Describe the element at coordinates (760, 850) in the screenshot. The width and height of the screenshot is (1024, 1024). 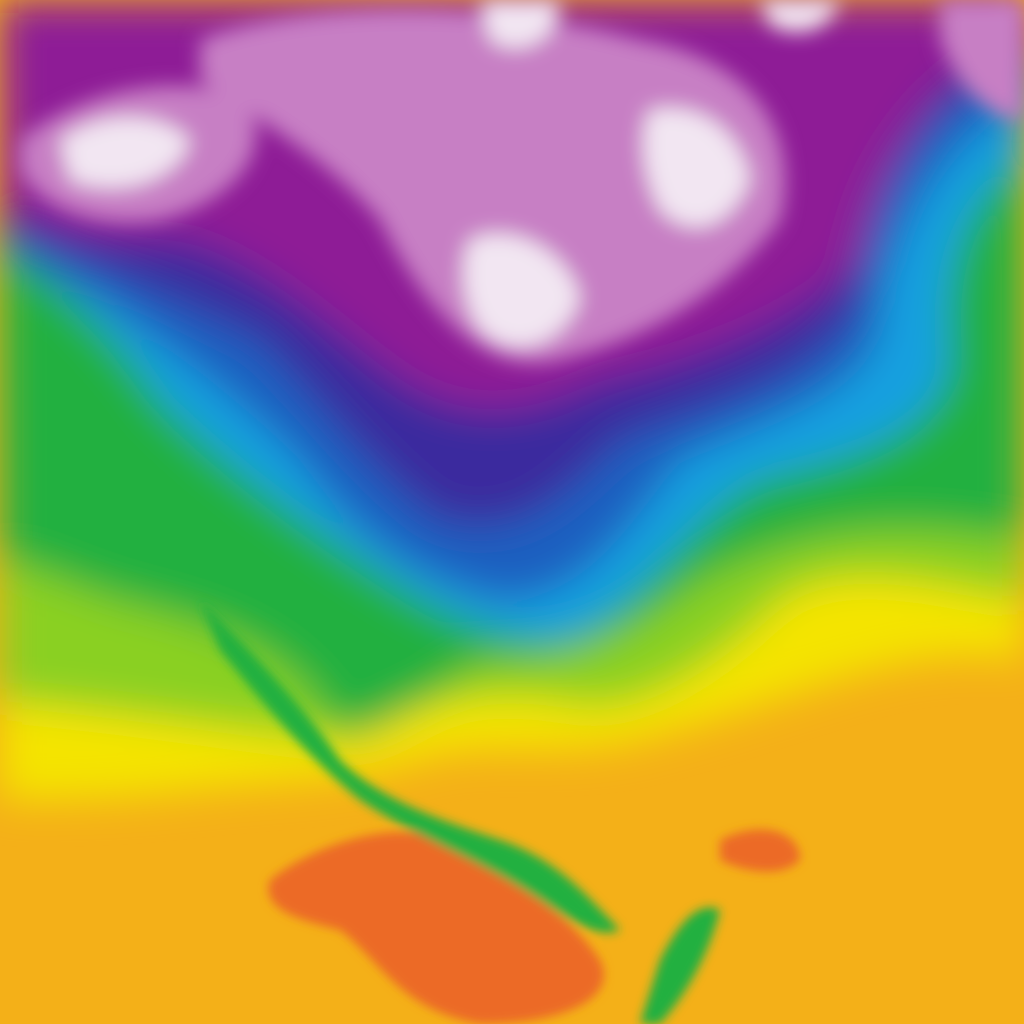
I see `hottest-patch-caribbean` at that location.